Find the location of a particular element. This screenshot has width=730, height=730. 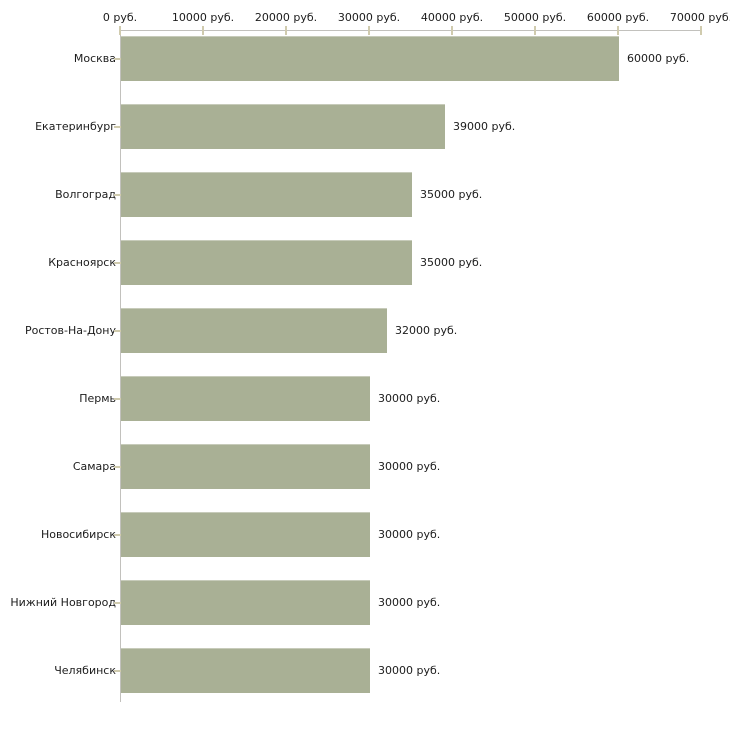

category-label: Пермь is located at coordinates (97, 398).